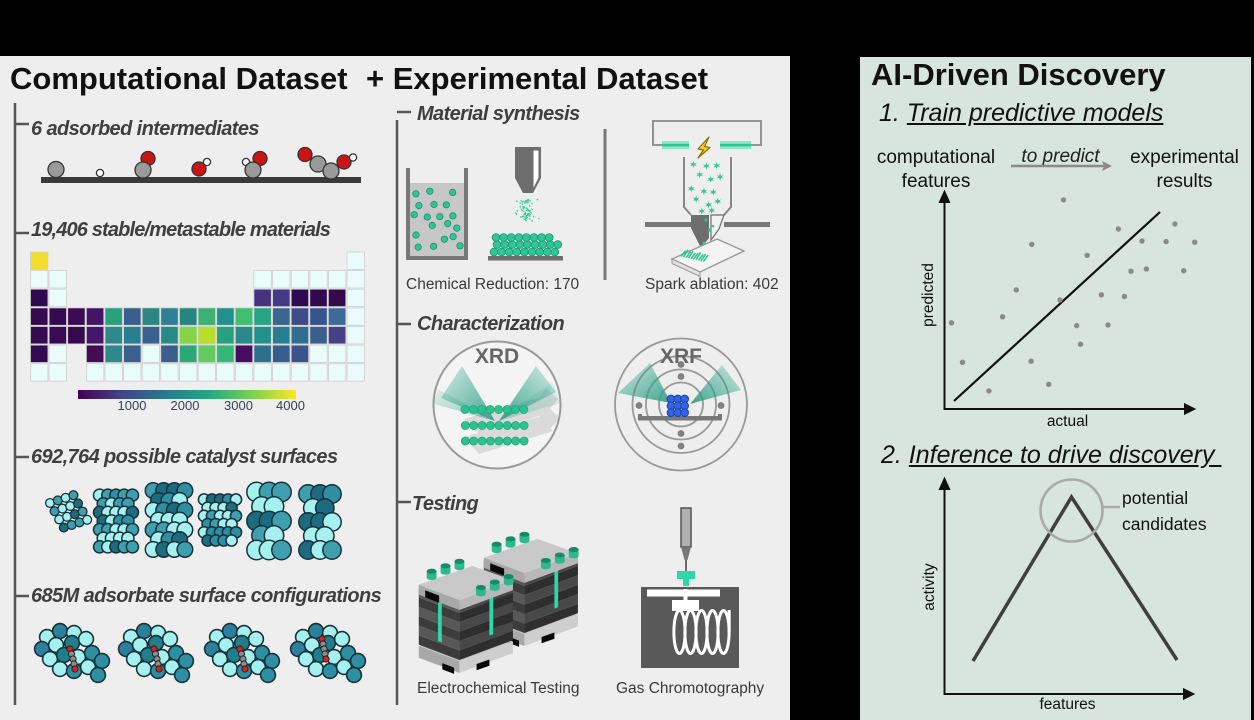  What do you see at coordinates (681, 356) in the screenshot?
I see `svg-text: XRF` at bounding box center [681, 356].